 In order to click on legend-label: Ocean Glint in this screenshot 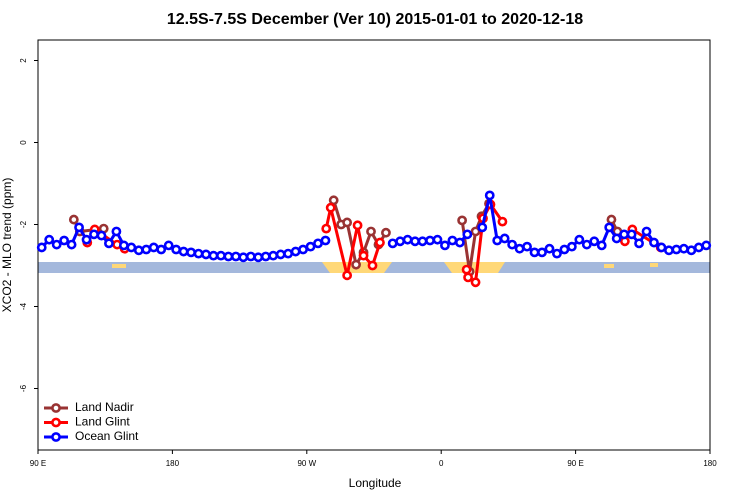, I will do `click(107, 436)`.